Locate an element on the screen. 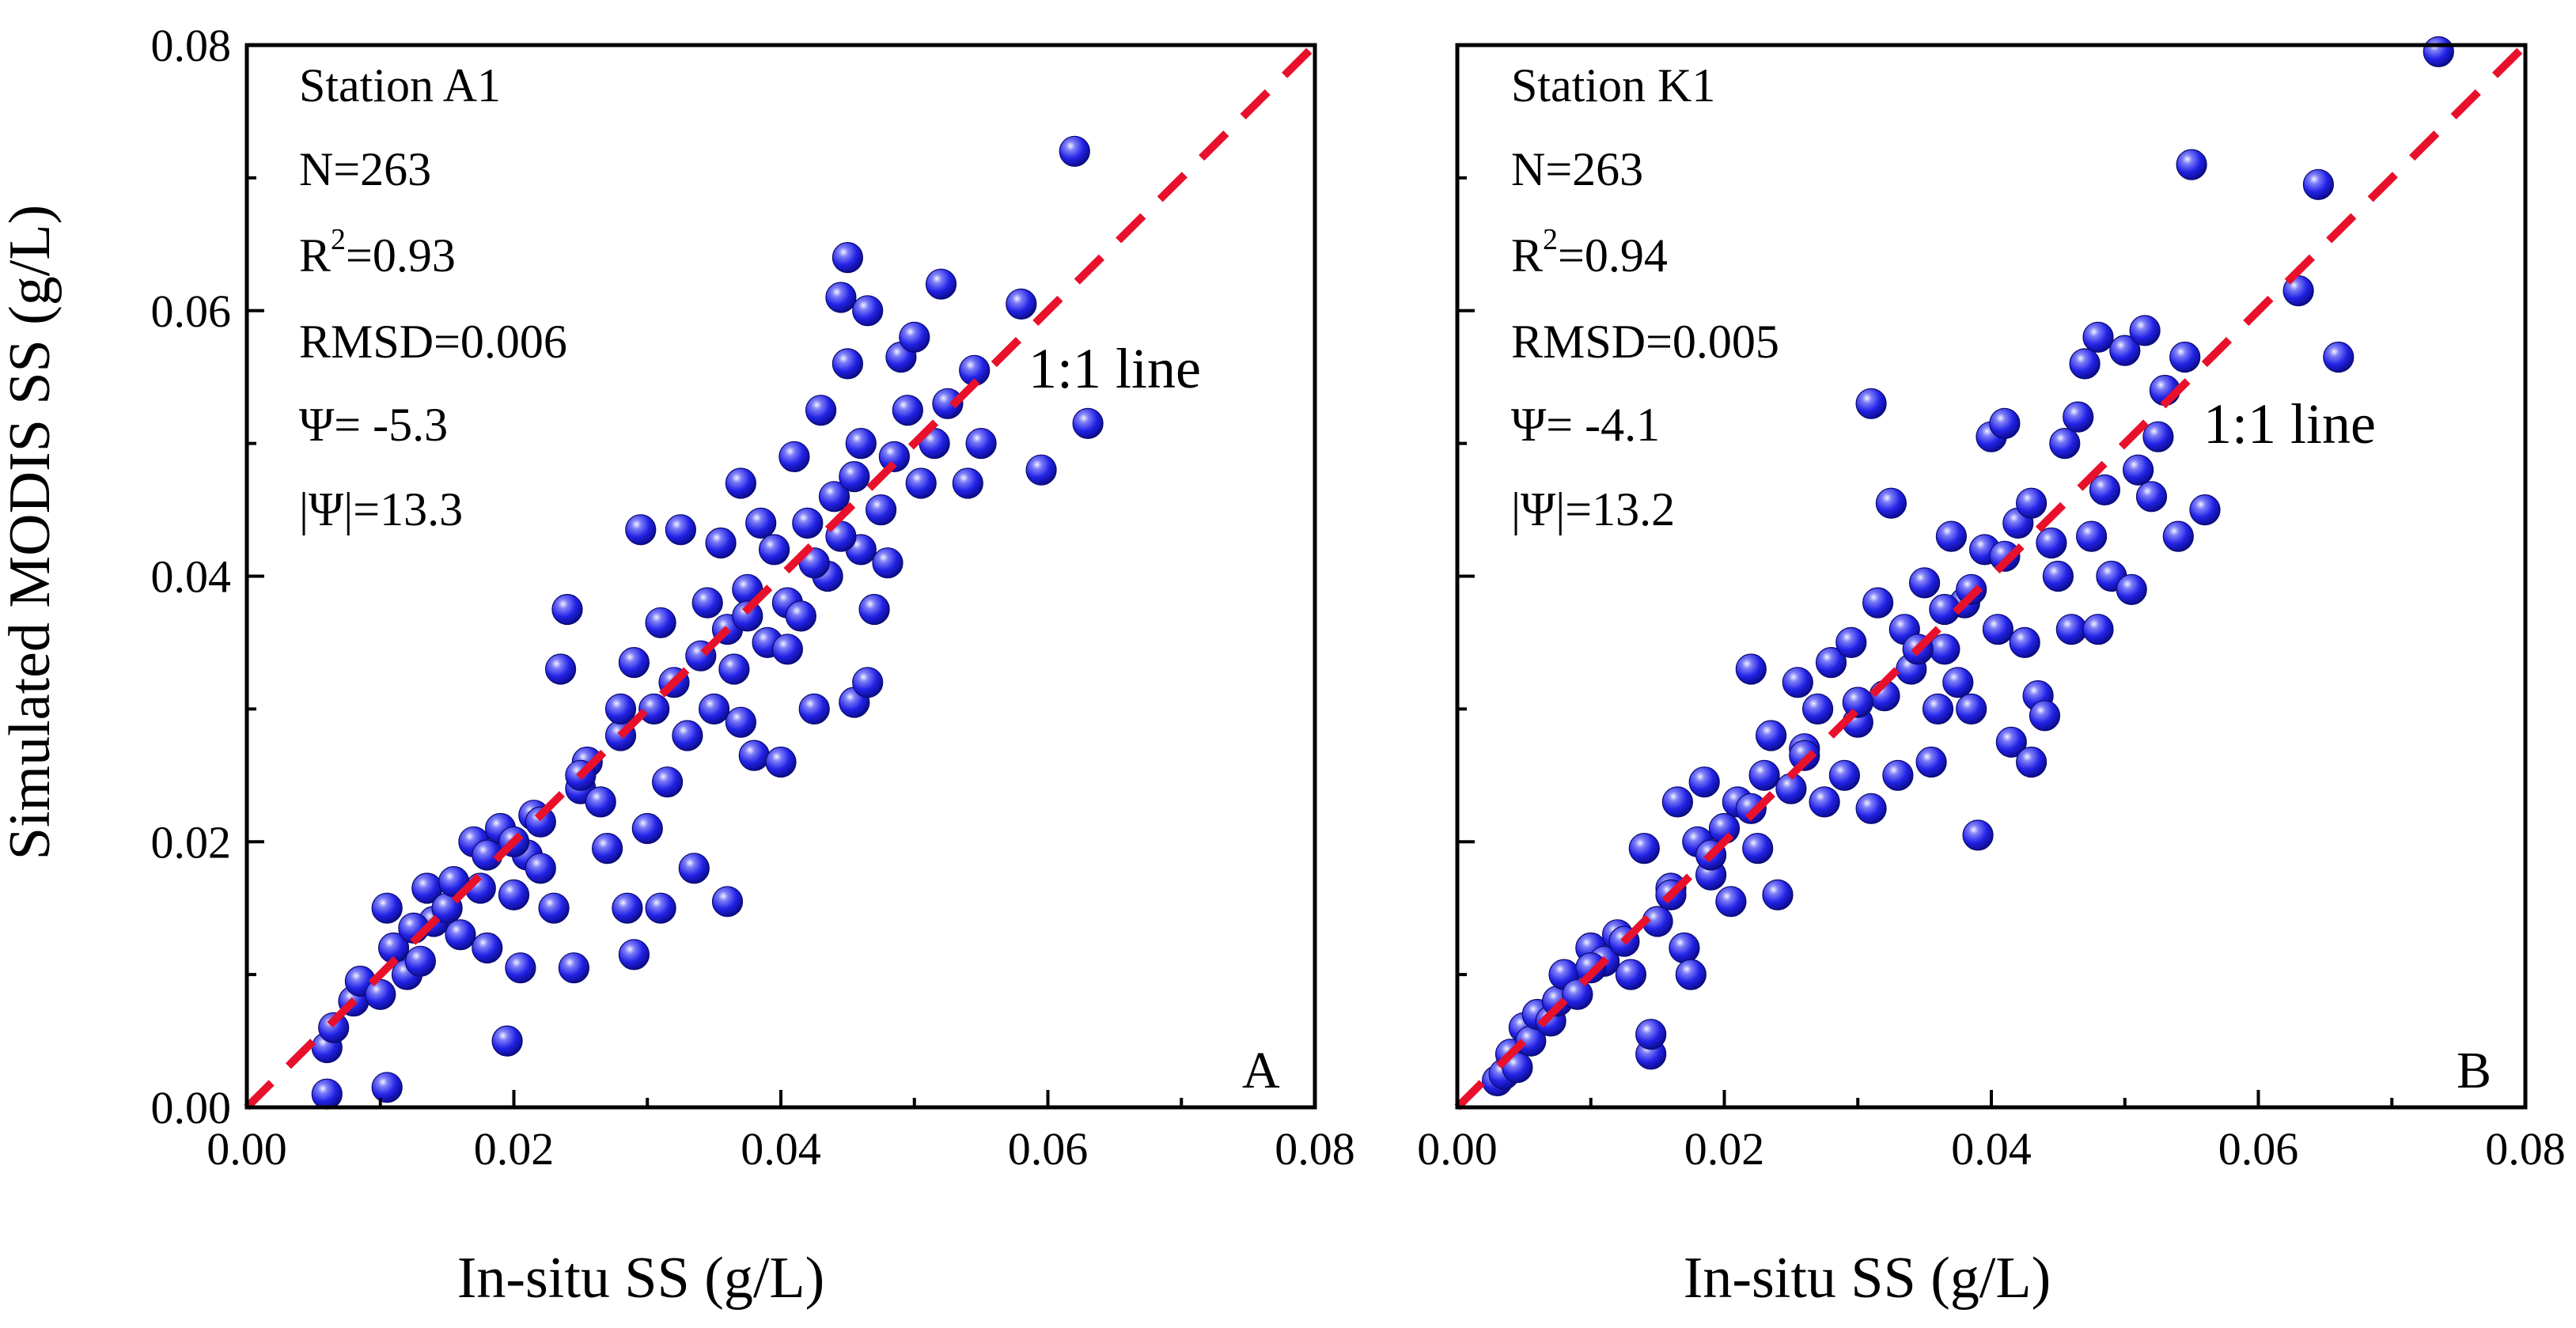  panel-a-line-label: 1:1 line is located at coordinates (1115, 369).